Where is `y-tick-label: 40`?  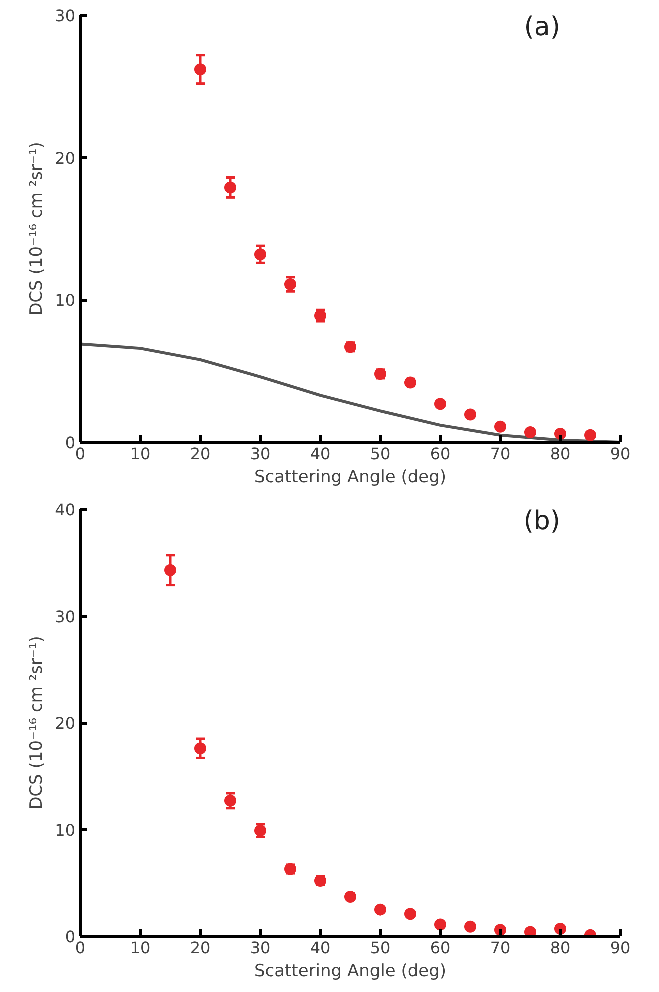 y-tick-label: 40 is located at coordinates (65, 510).